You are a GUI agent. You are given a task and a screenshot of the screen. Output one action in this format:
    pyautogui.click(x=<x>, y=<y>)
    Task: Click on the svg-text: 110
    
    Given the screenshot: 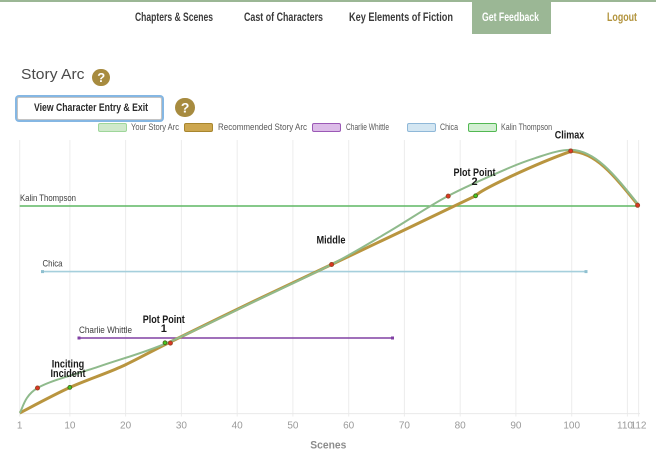 What is the action you would take?
    pyautogui.click(x=625, y=426)
    